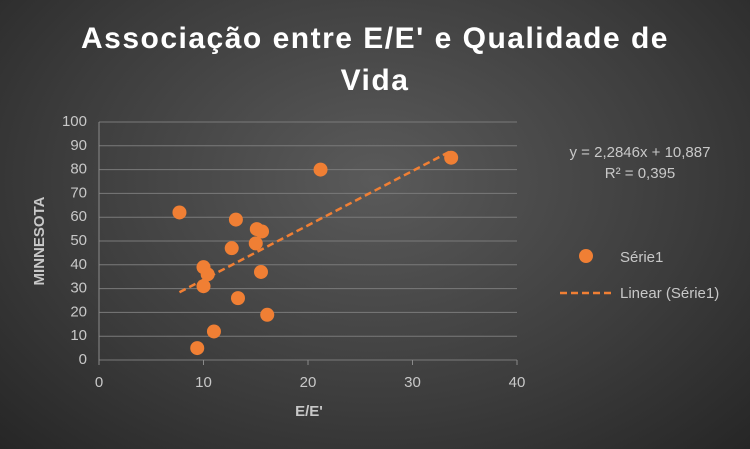 Image resolution: width=750 pixels, height=449 pixels. I want to click on y-tick-label: 50, so click(78, 240).